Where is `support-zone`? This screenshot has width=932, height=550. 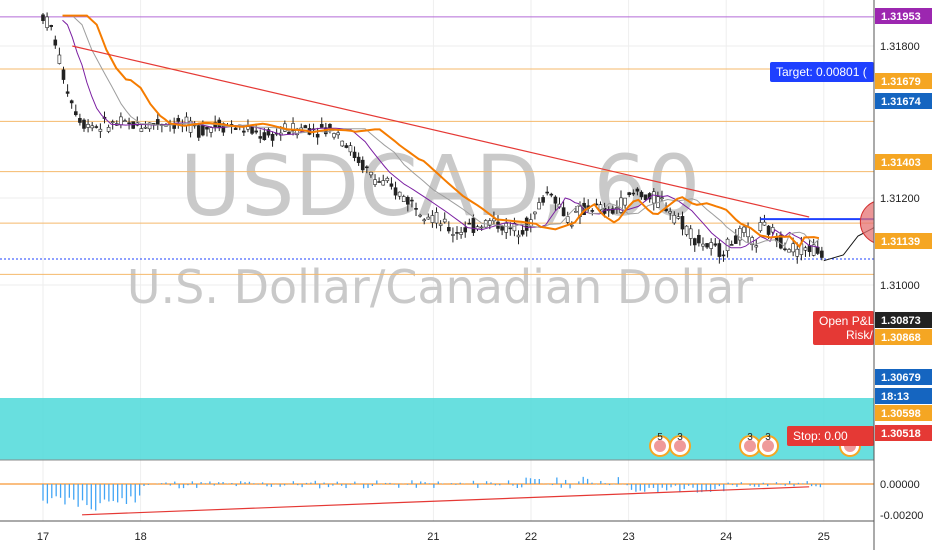 support-zone is located at coordinates (437, 429).